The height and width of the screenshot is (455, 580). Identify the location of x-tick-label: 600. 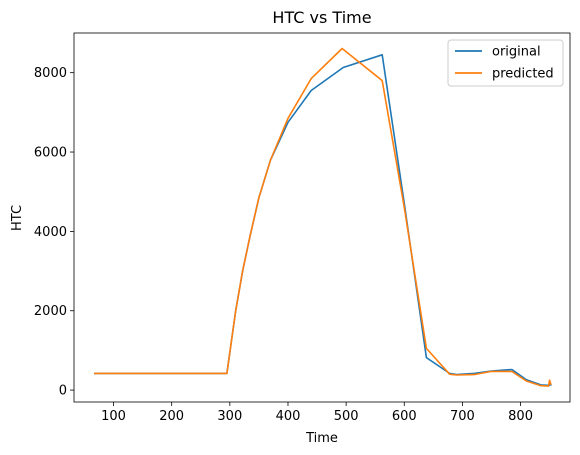
(404, 416).